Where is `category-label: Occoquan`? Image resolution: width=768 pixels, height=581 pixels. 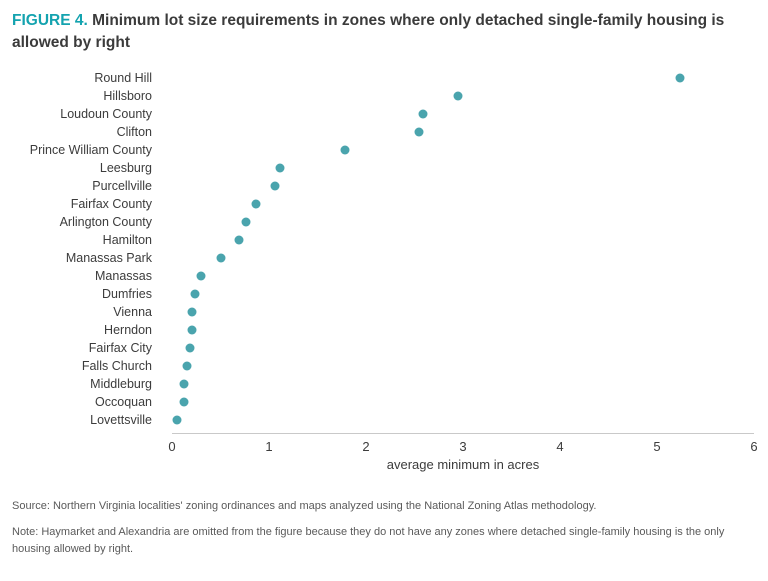
category-label: Occoquan is located at coordinates (123, 401).